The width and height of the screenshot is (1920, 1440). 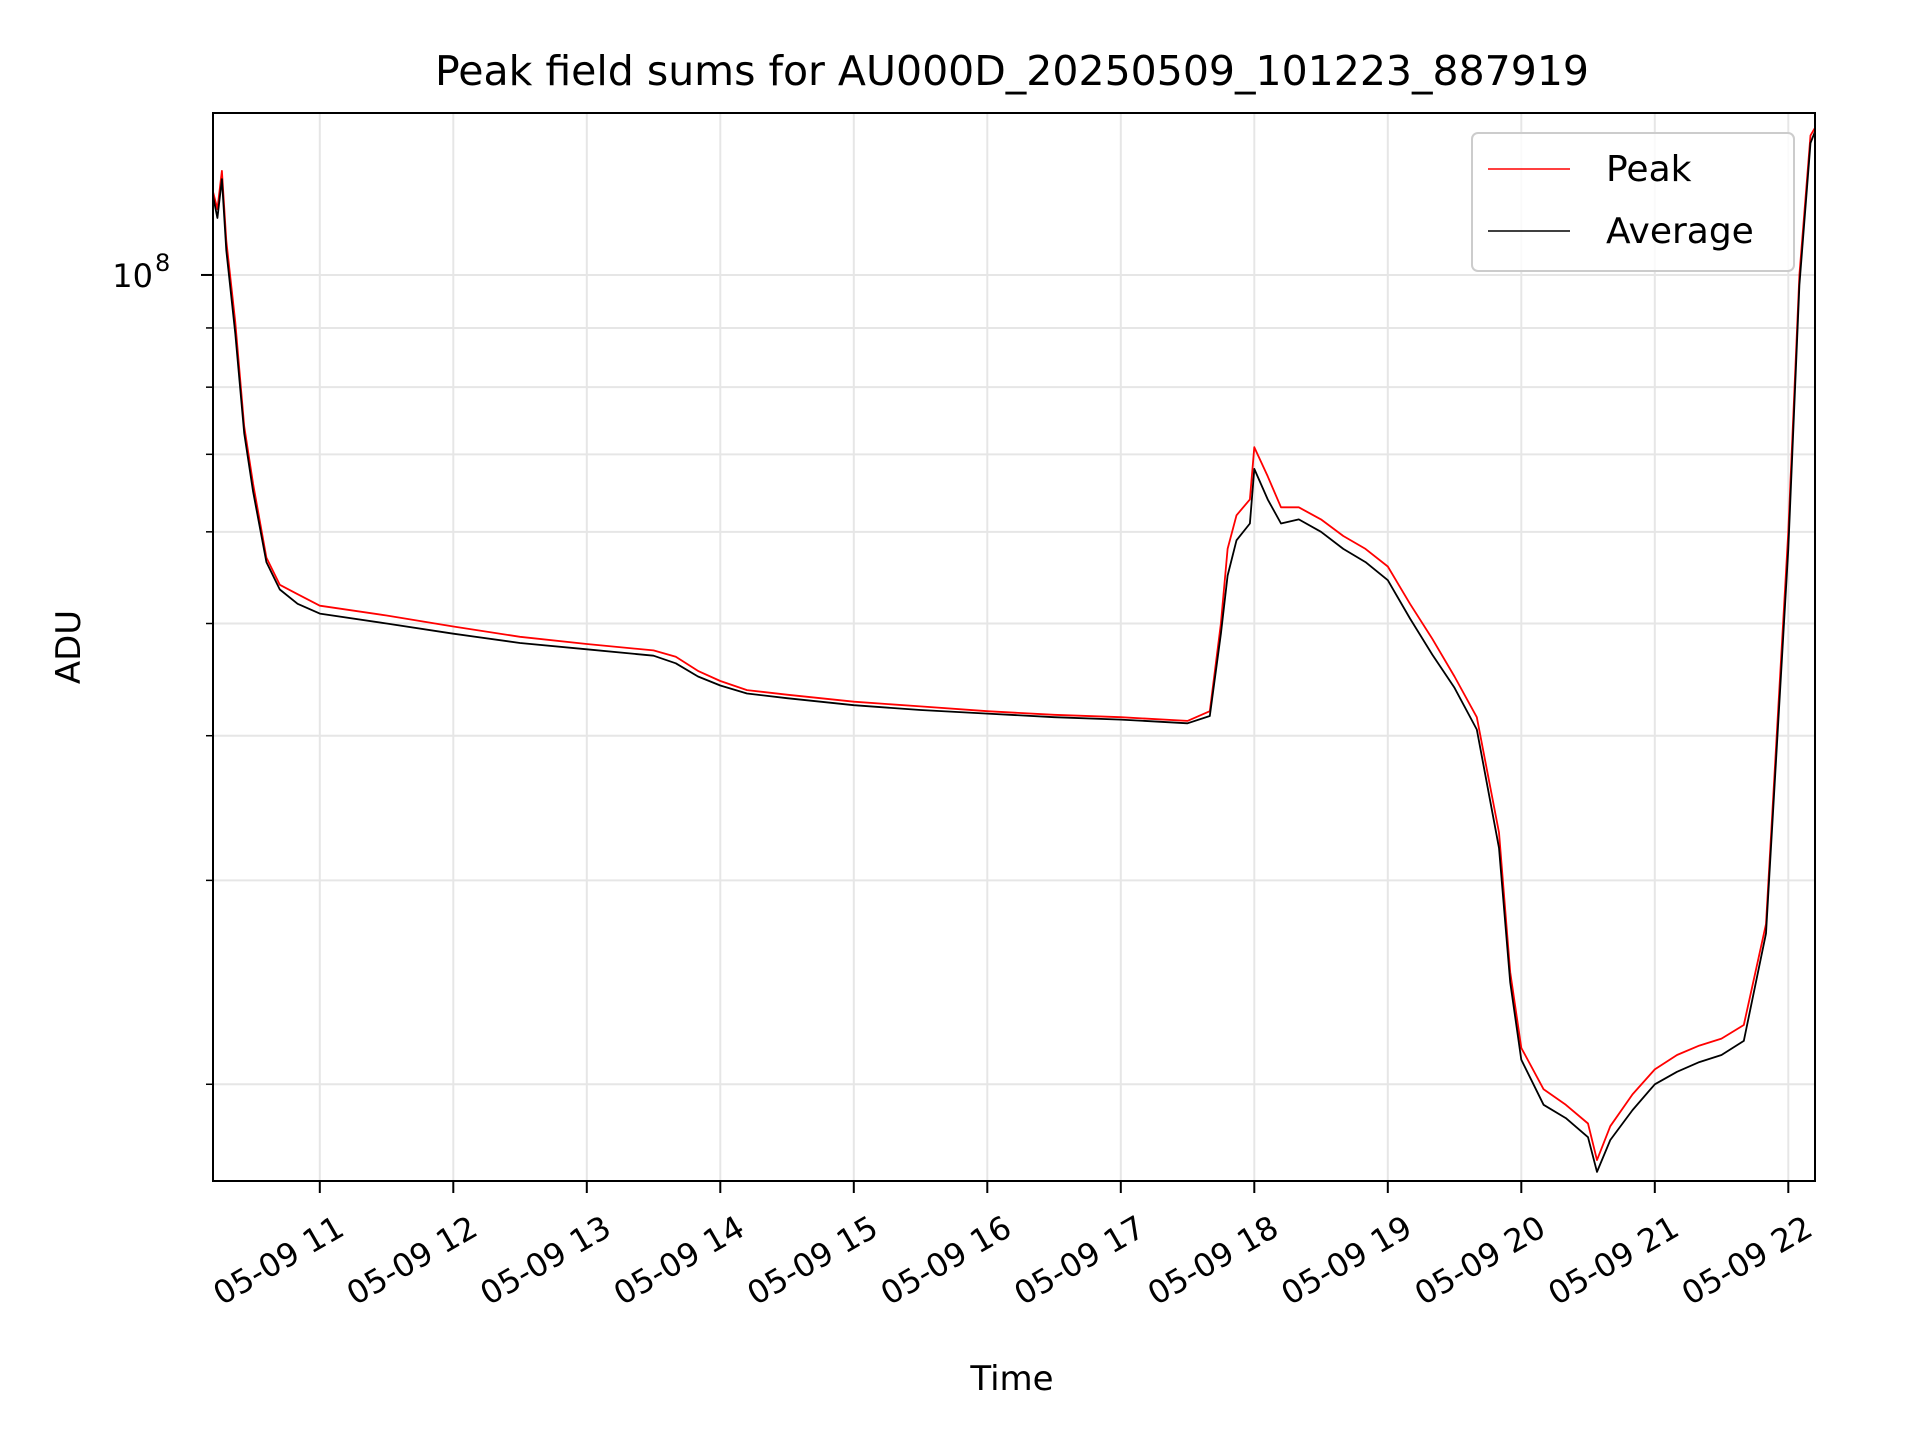 I want to click on y-tick-label-base: 10, so click(x=132, y=276).